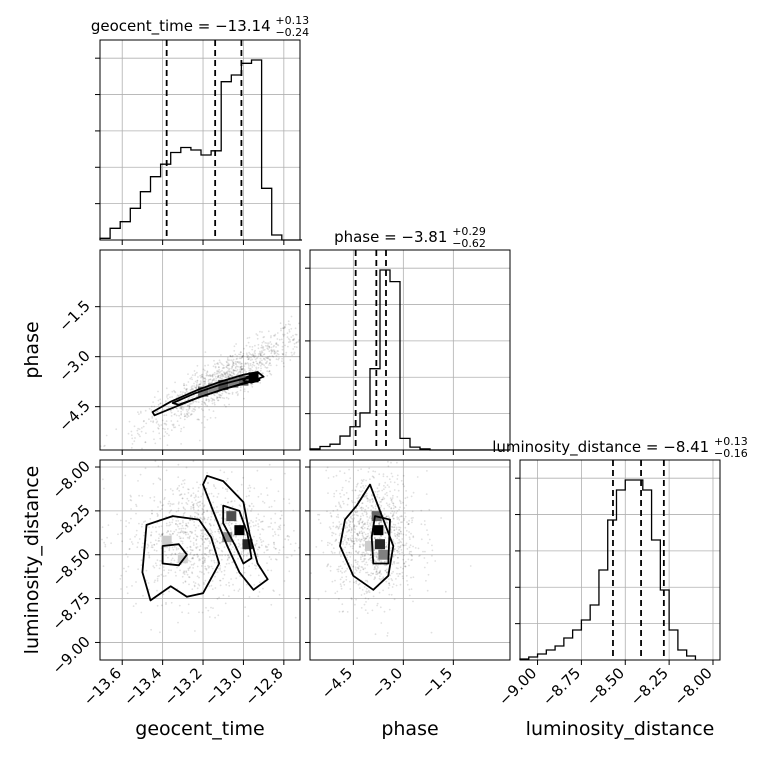 The image size is (760, 760). I want to click on y-tick-label: −8.75, so click(71, 611).